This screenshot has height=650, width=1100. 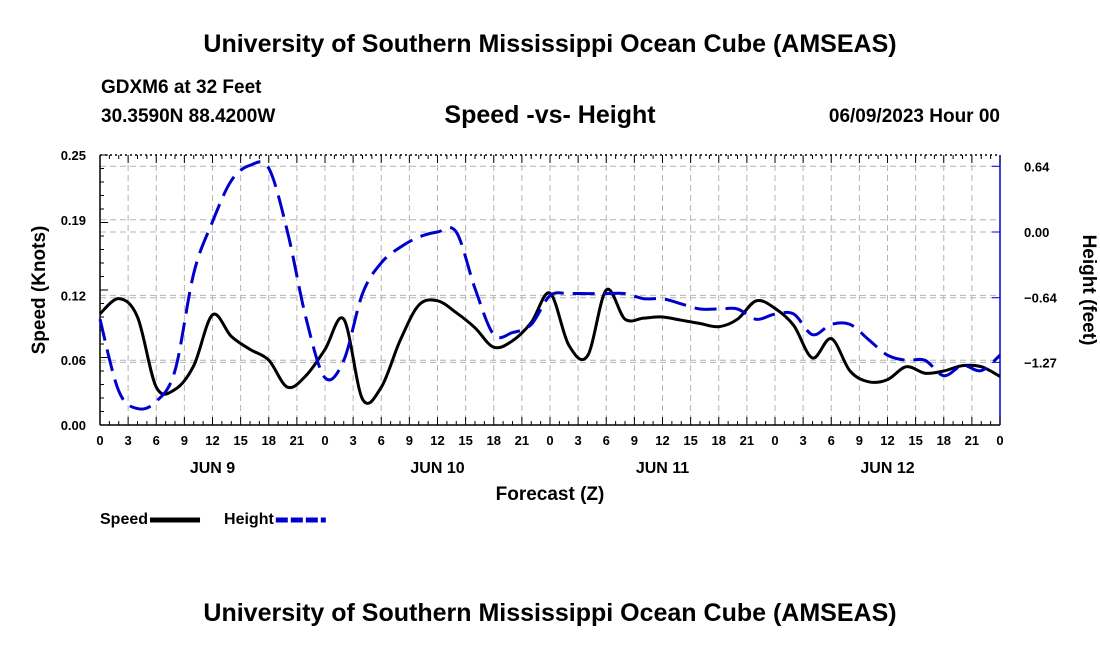 What do you see at coordinates (73, 155) in the screenshot?
I see `y-left-tick-label: 0.25` at bounding box center [73, 155].